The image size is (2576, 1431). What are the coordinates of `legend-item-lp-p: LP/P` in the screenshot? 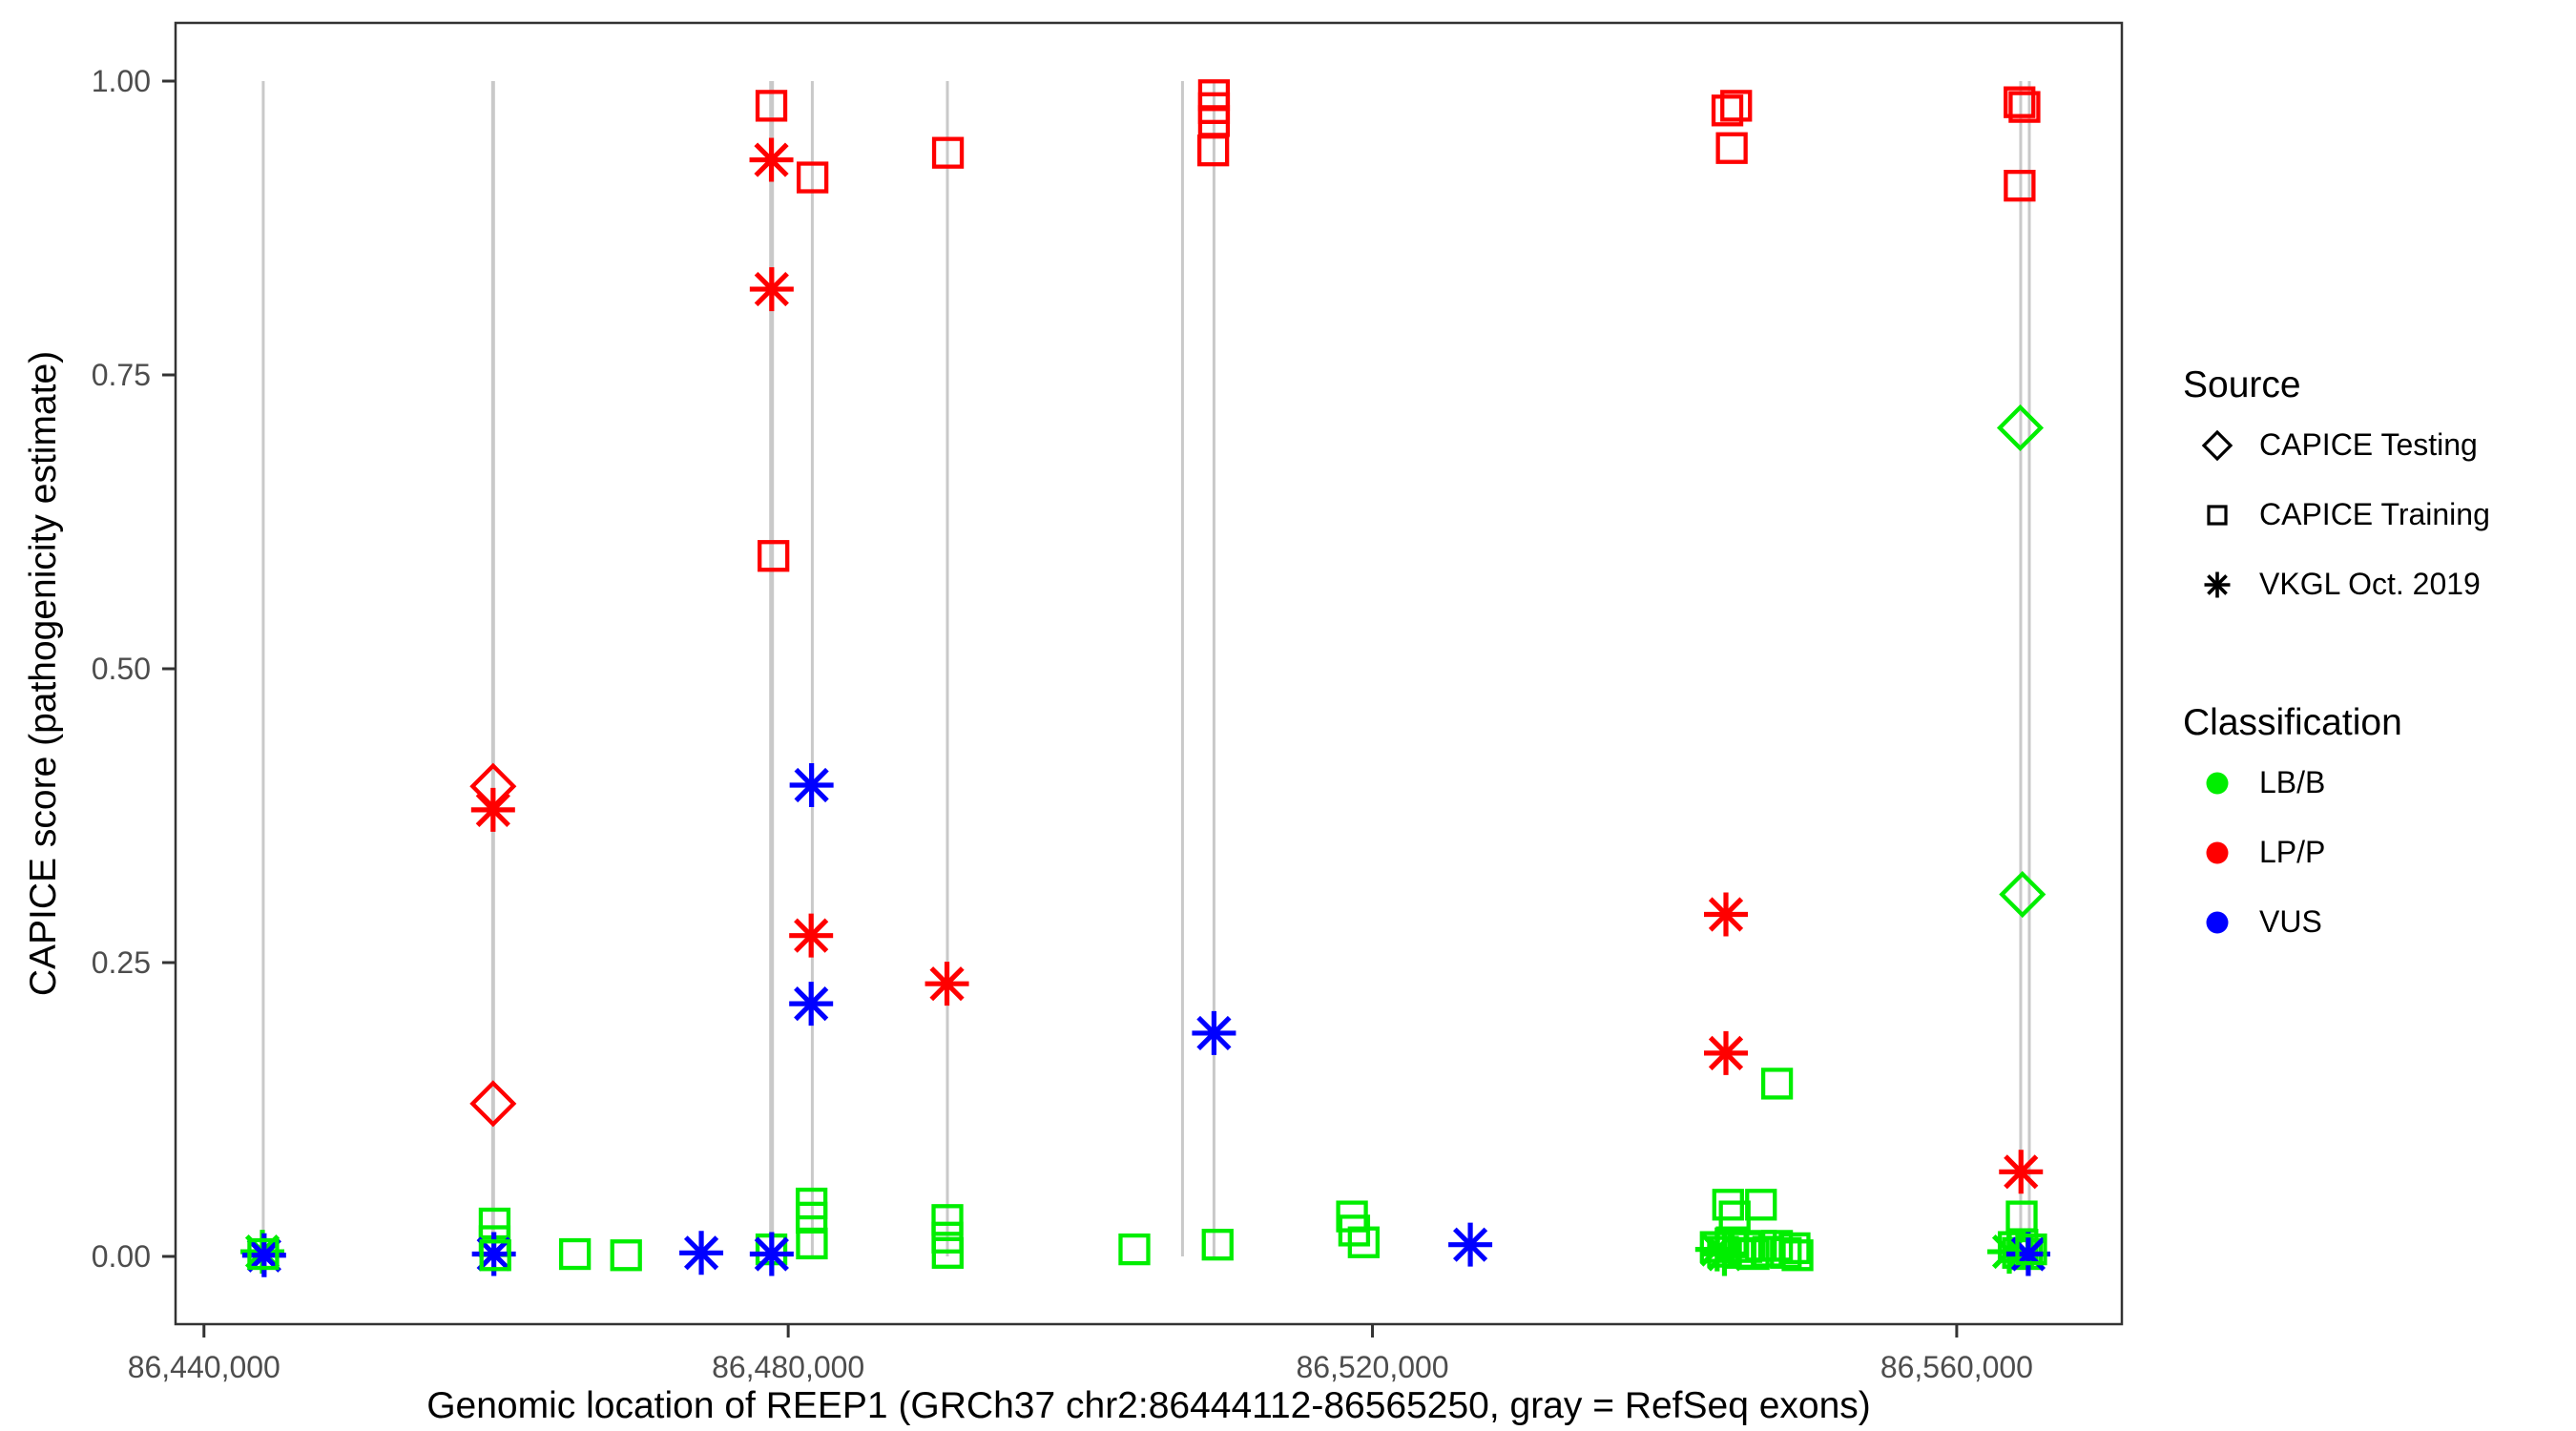 It's located at (2292, 852).